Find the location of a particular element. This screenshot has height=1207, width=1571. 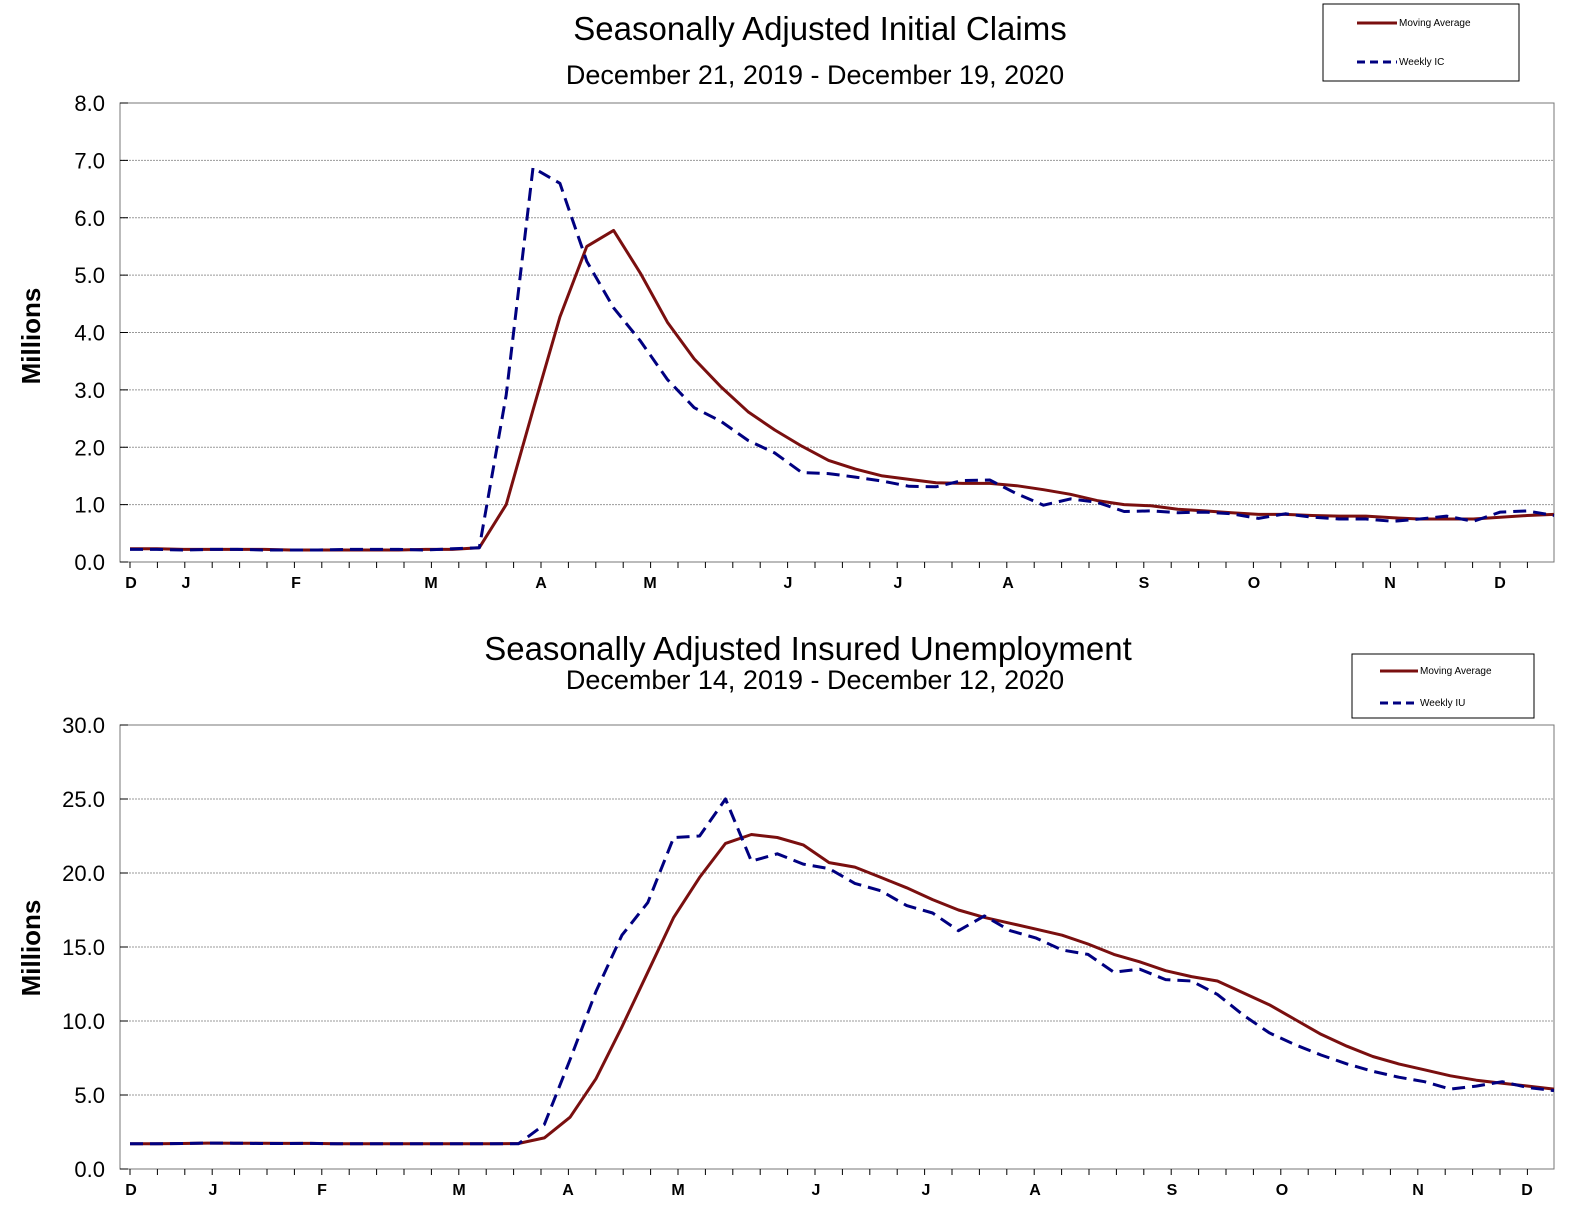

y-tick-label: 6.0 is located at coordinates (89, 218).